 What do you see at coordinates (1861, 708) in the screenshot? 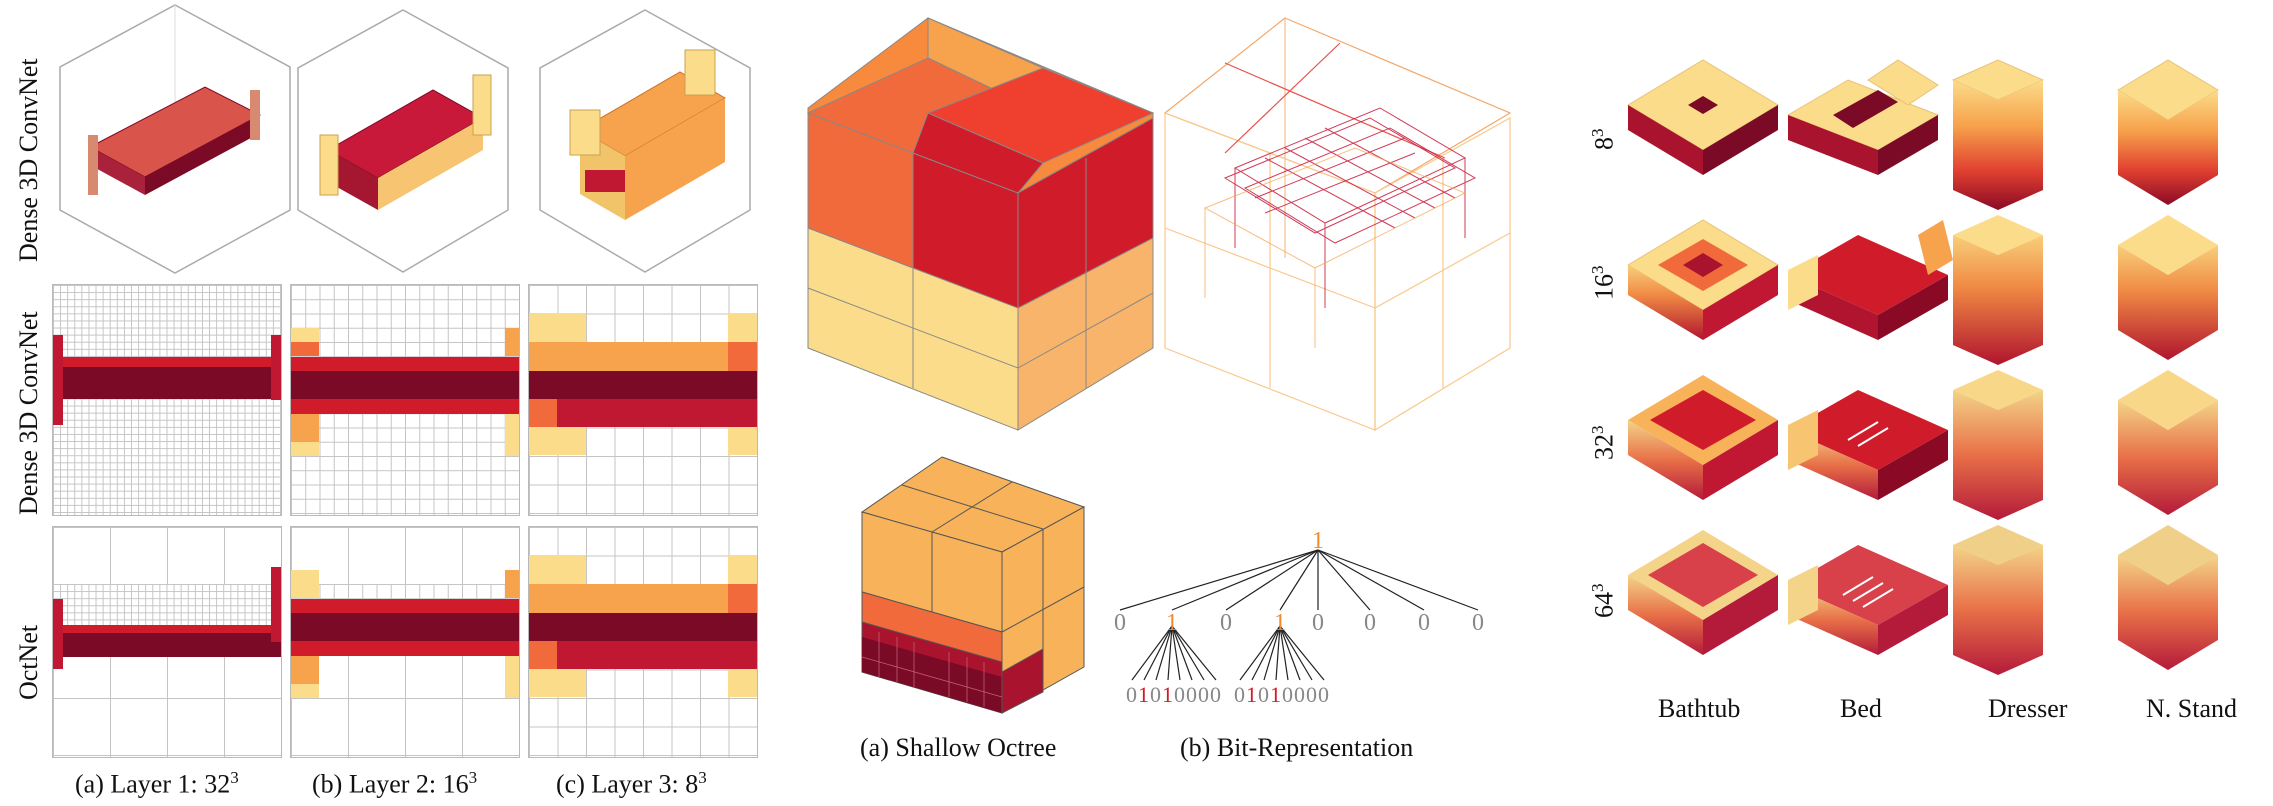
I see `col-label-bed: Bed` at bounding box center [1861, 708].